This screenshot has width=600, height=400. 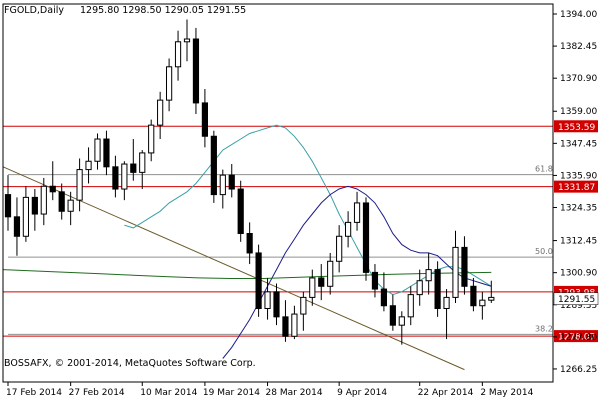 I want to click on x-tick-label: 9 Apr 2014, so click(x=362, y=393).